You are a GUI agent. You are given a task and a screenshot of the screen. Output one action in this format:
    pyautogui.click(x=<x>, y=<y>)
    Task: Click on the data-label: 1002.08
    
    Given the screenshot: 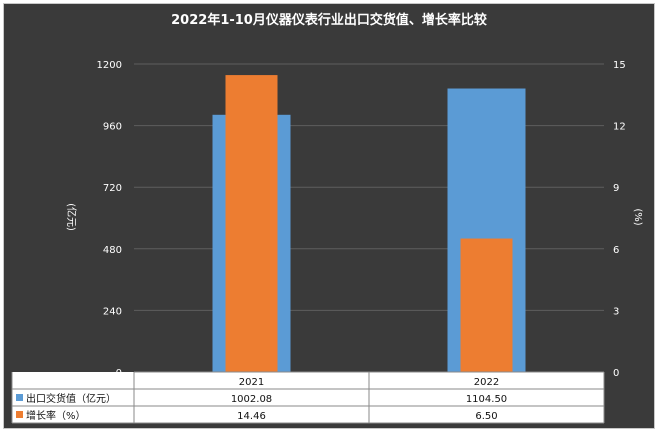 What is the action you would take?
    pyautogui.click(x=251, y=399)
    